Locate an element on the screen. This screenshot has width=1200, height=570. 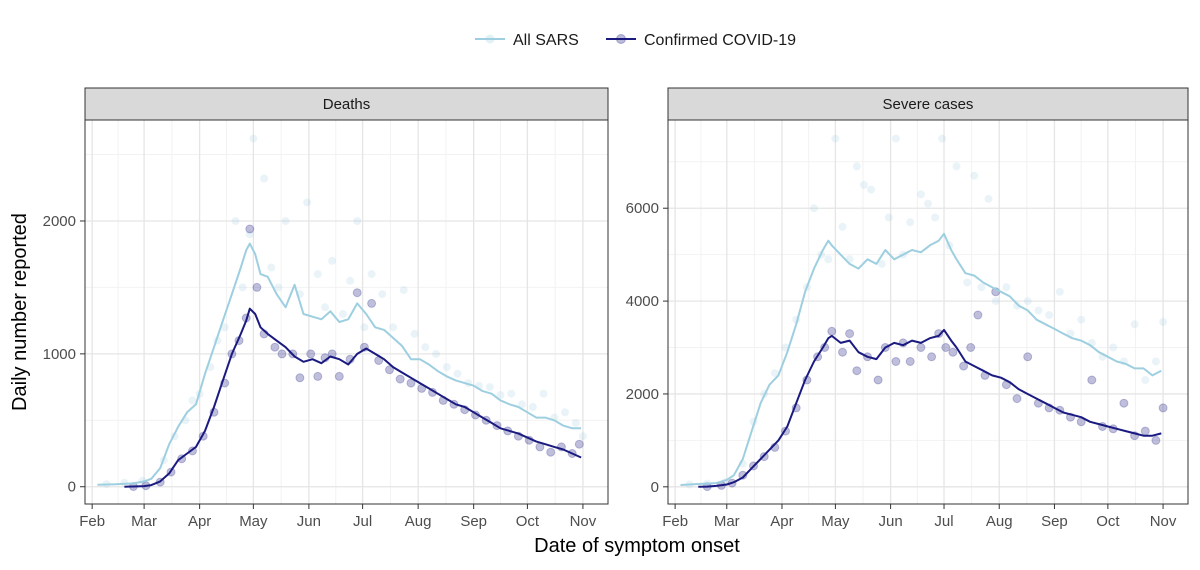
legend-label-all-sars: All SARS is located at coordinates (546, 40).